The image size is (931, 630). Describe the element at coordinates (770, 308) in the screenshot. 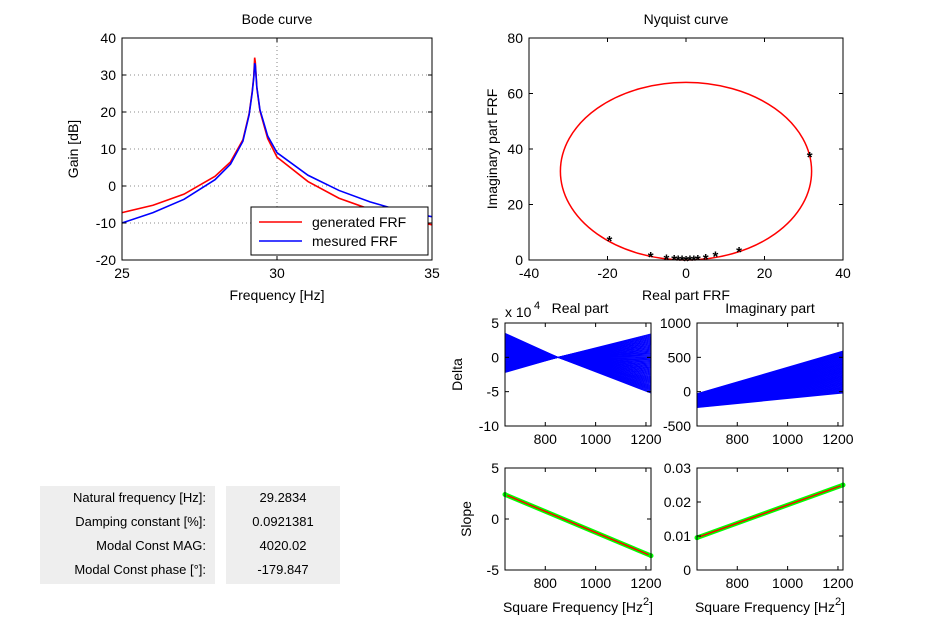

I see `delta-imag-title: Imaginary part` at that location.